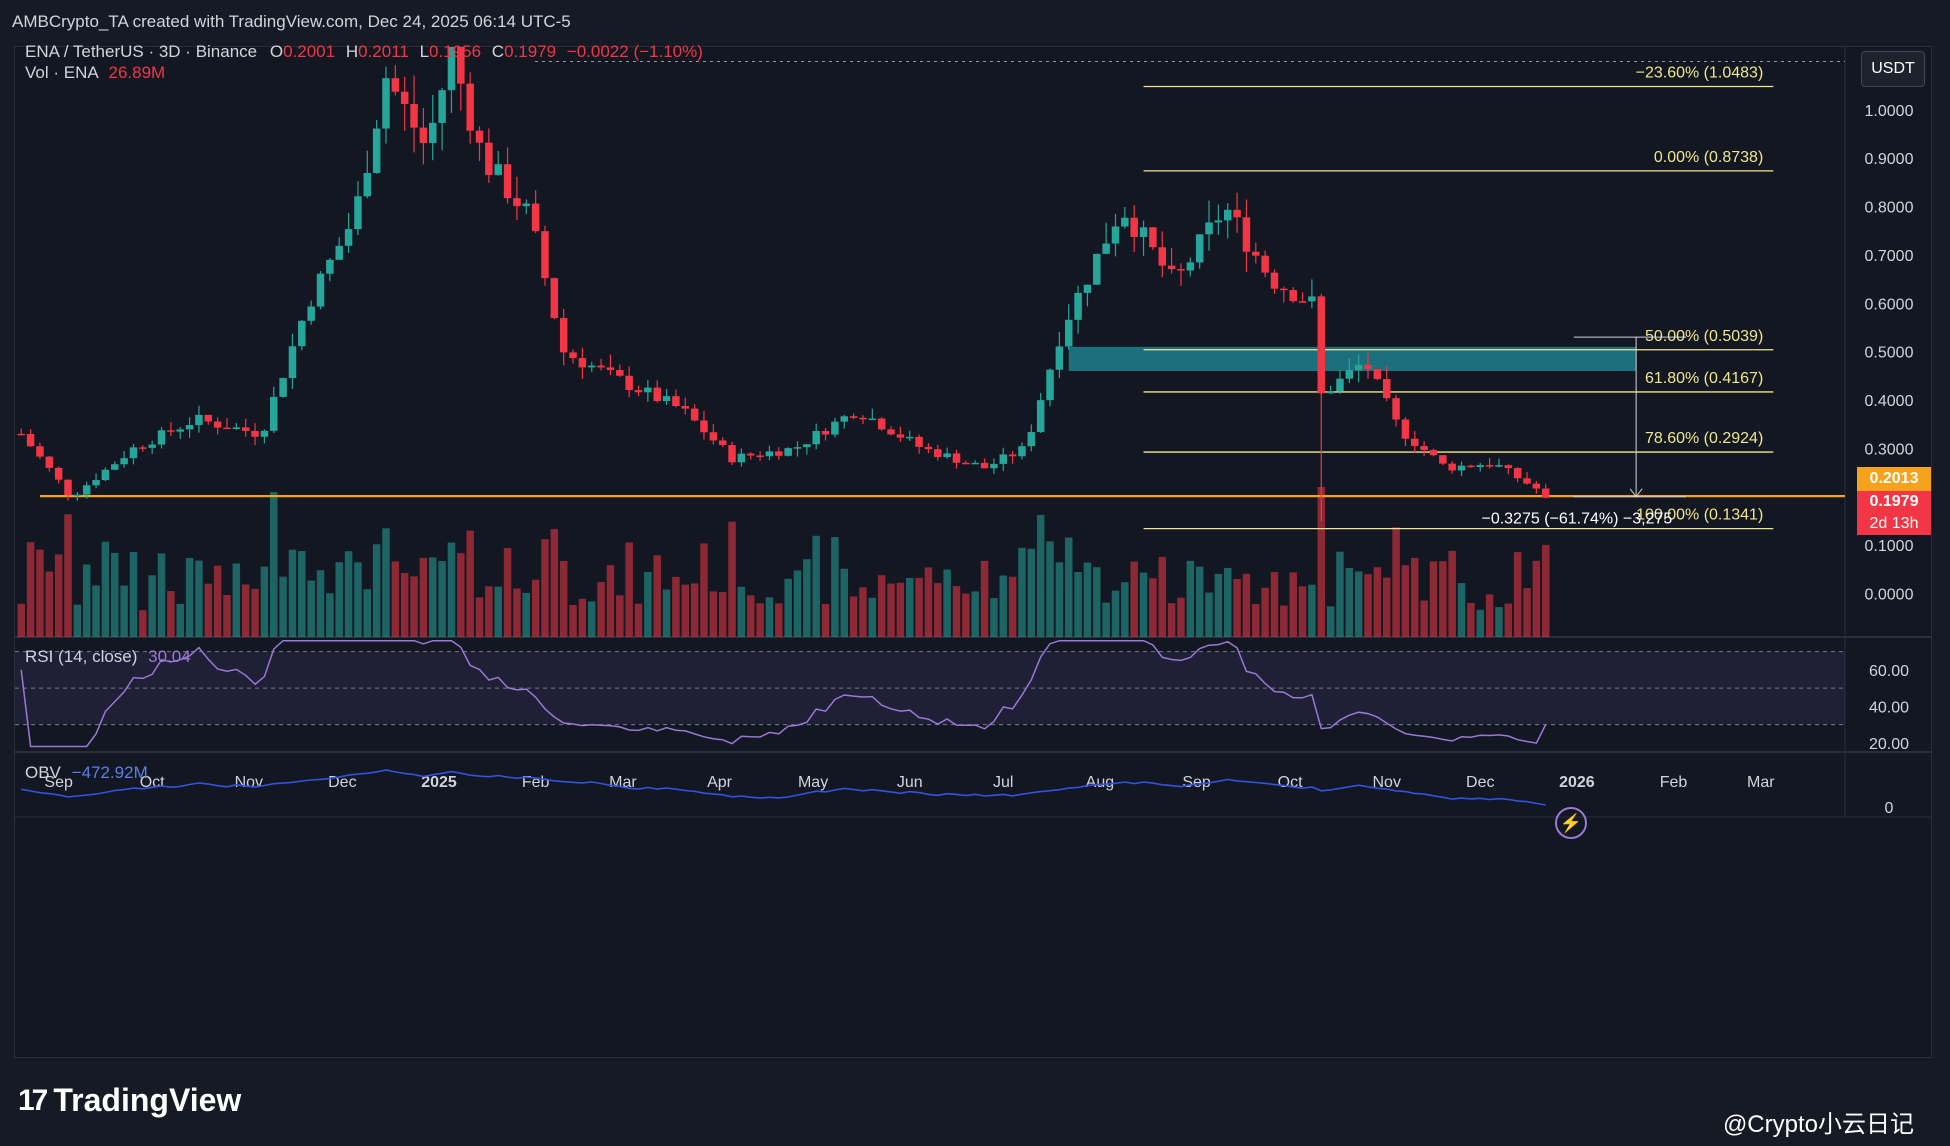  I want to click on fib-level-label: 0.00% (0.8738), so click(1708, 157).